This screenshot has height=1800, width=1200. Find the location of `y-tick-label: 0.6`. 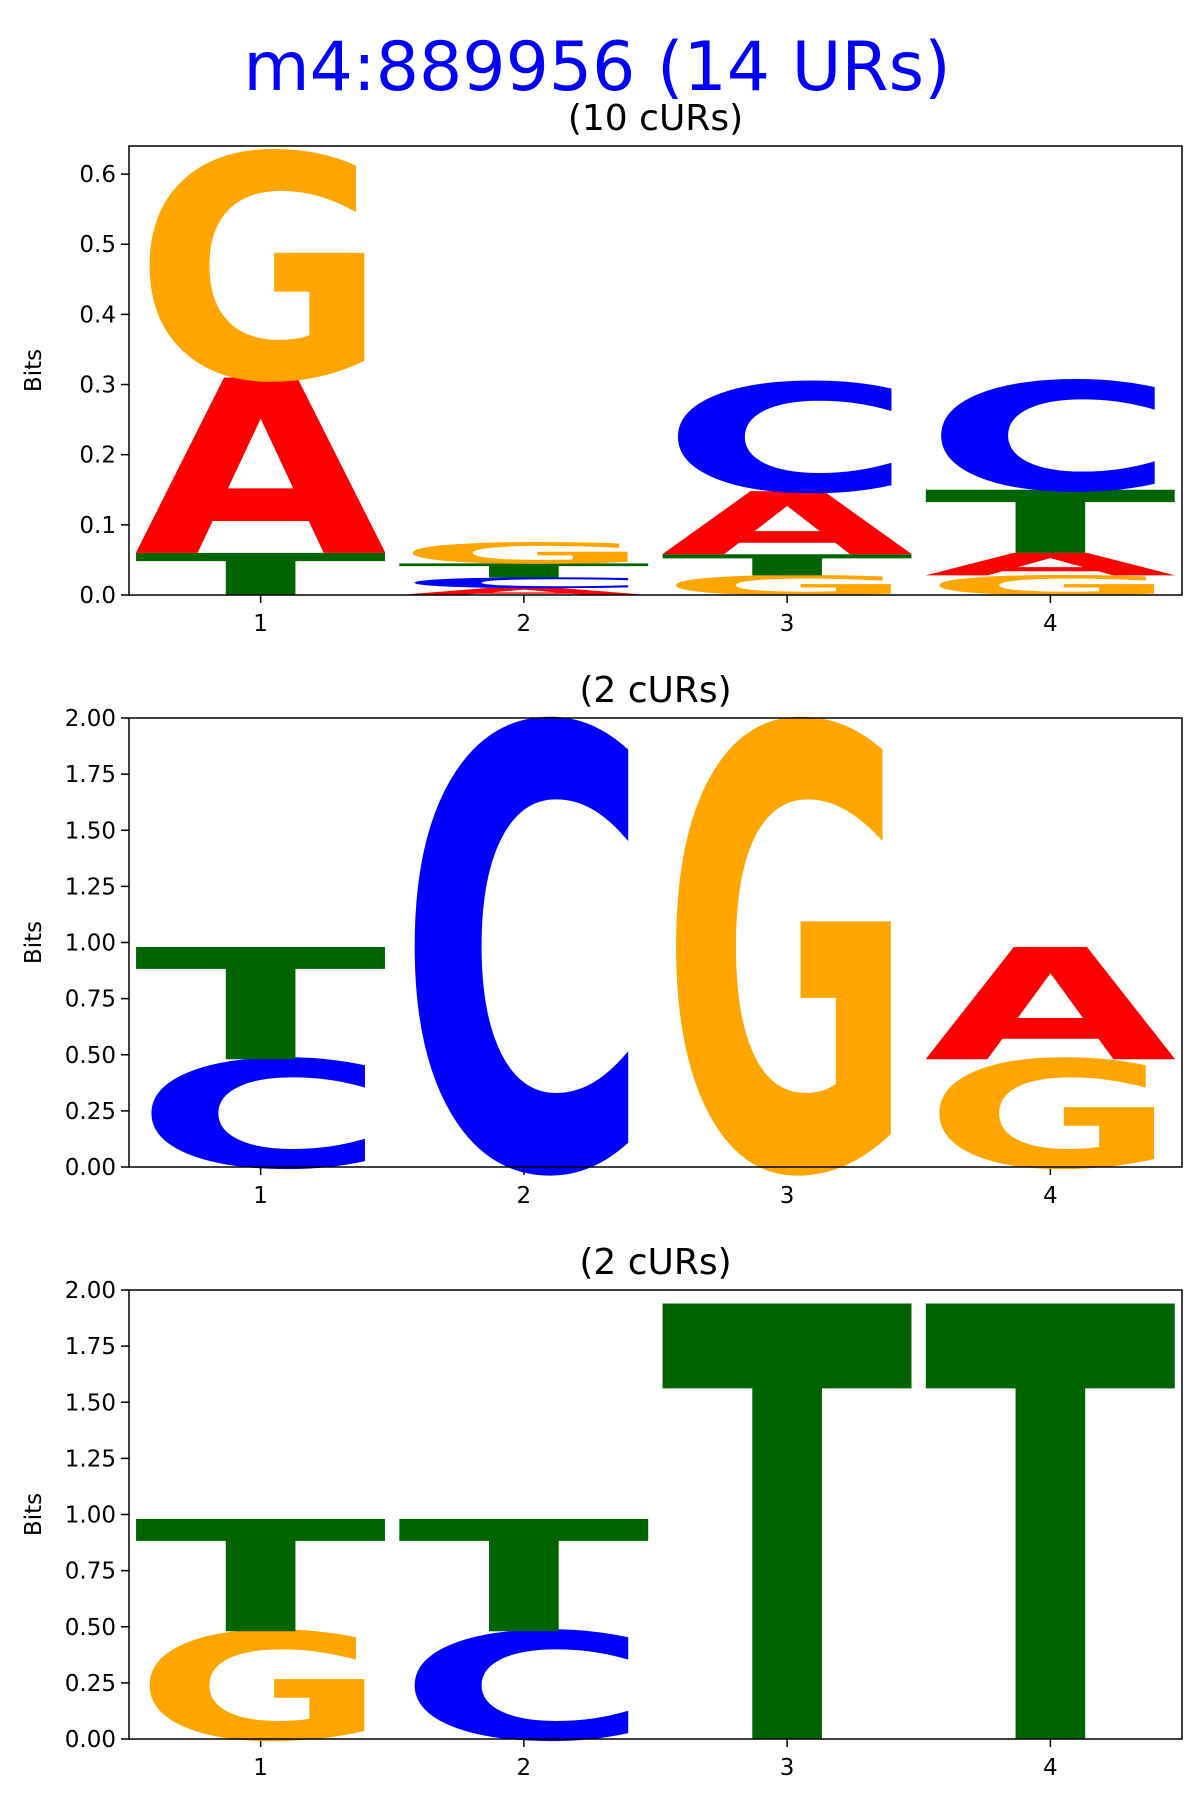

y-tick-label: 0.6 is located at coordinates (97, 175).